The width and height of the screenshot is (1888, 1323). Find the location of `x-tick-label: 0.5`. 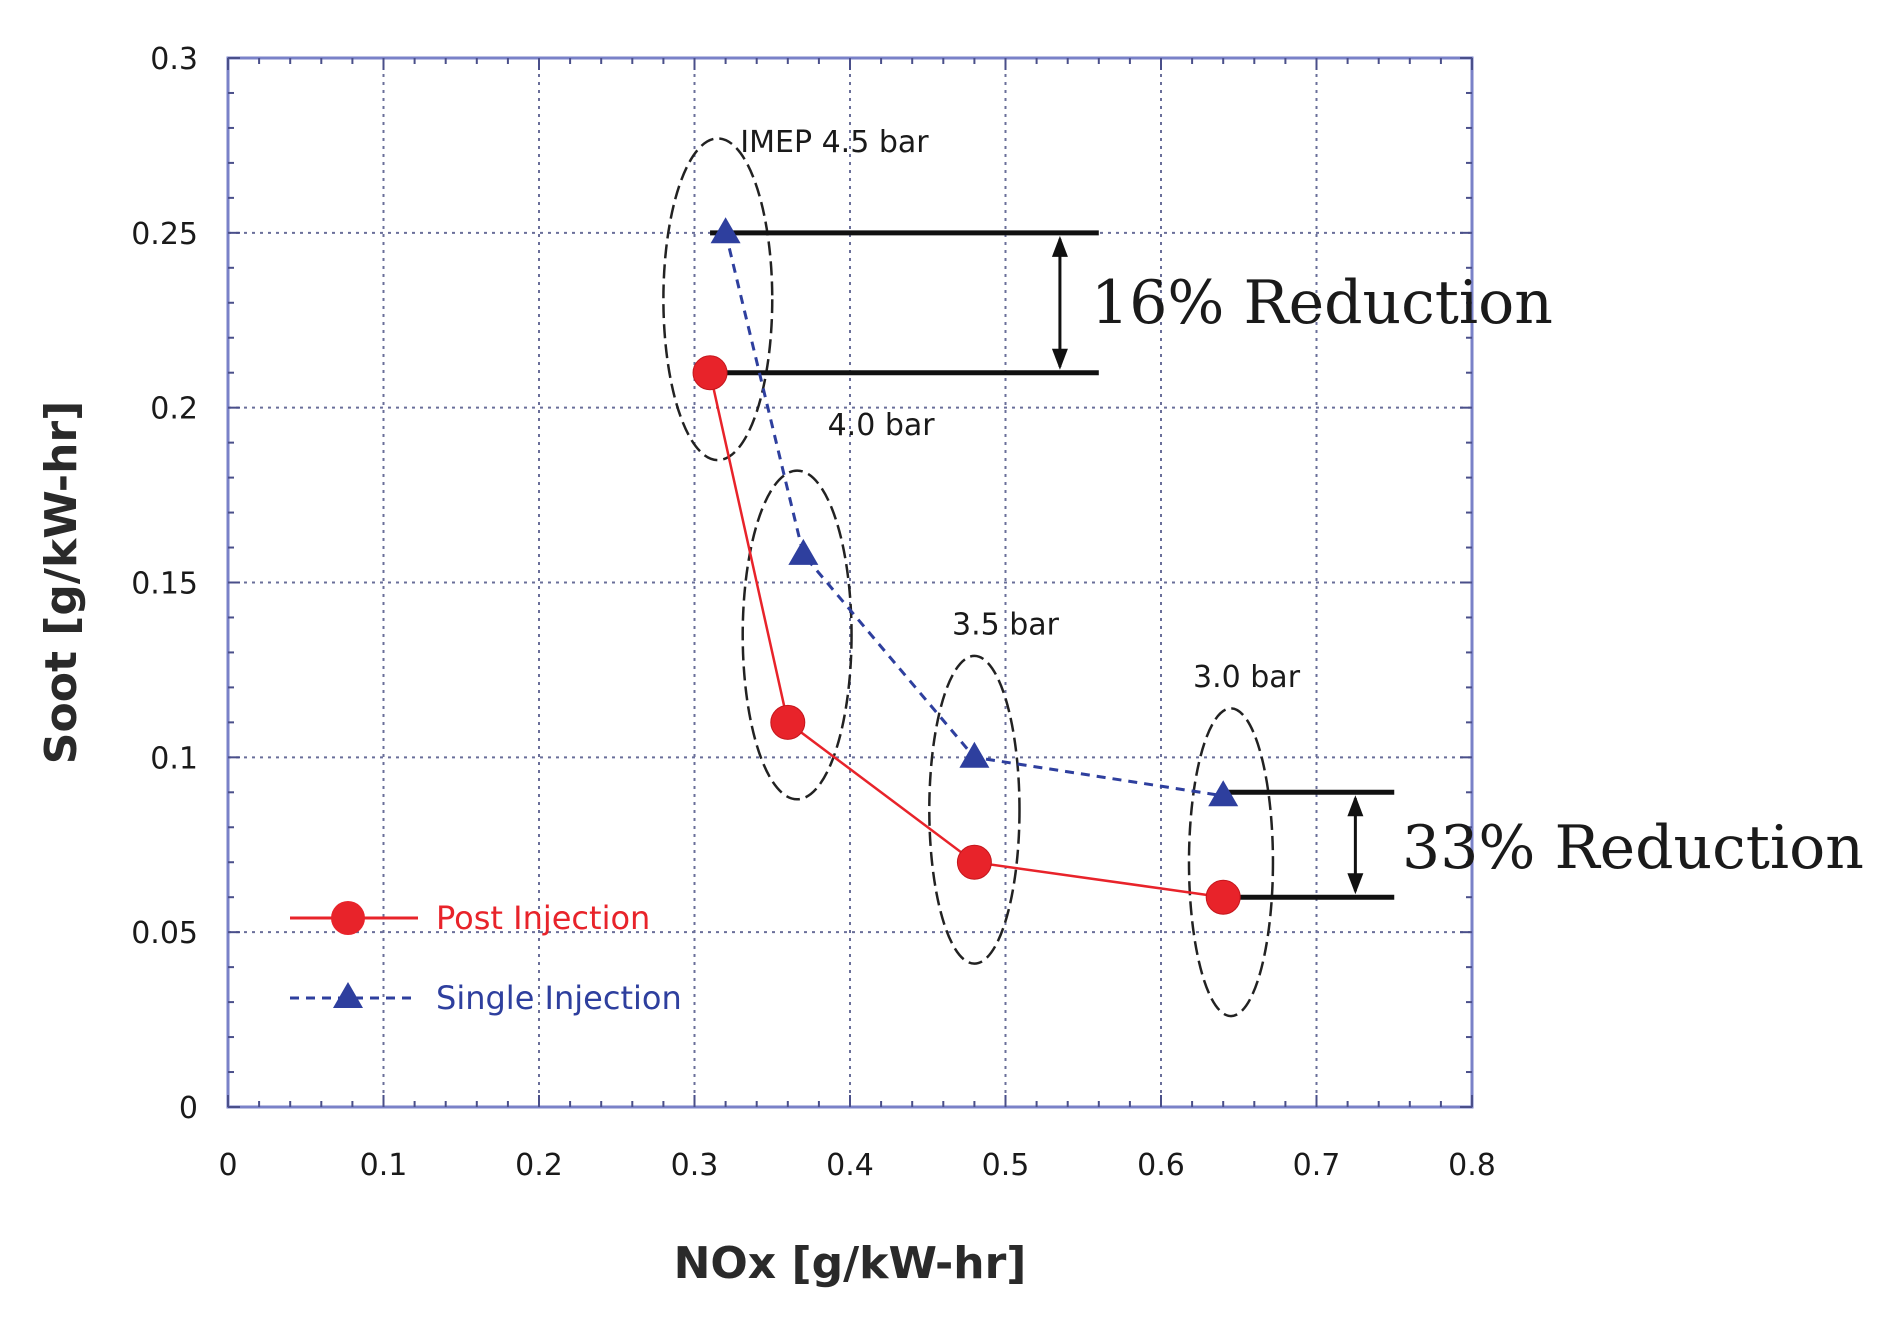

x-tick-label: 0.5 is located at coordinates (1006, 1165).